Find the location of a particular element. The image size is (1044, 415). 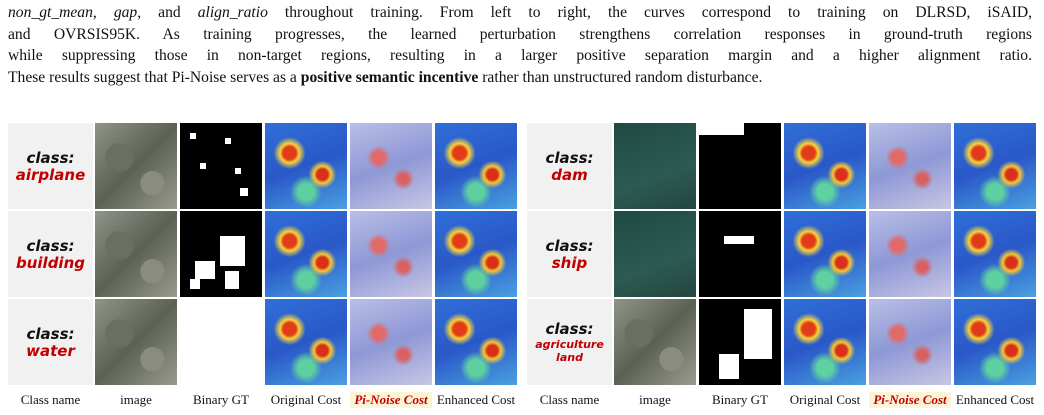

class-label: class: agriculture land is located at coordinates (569, 342).